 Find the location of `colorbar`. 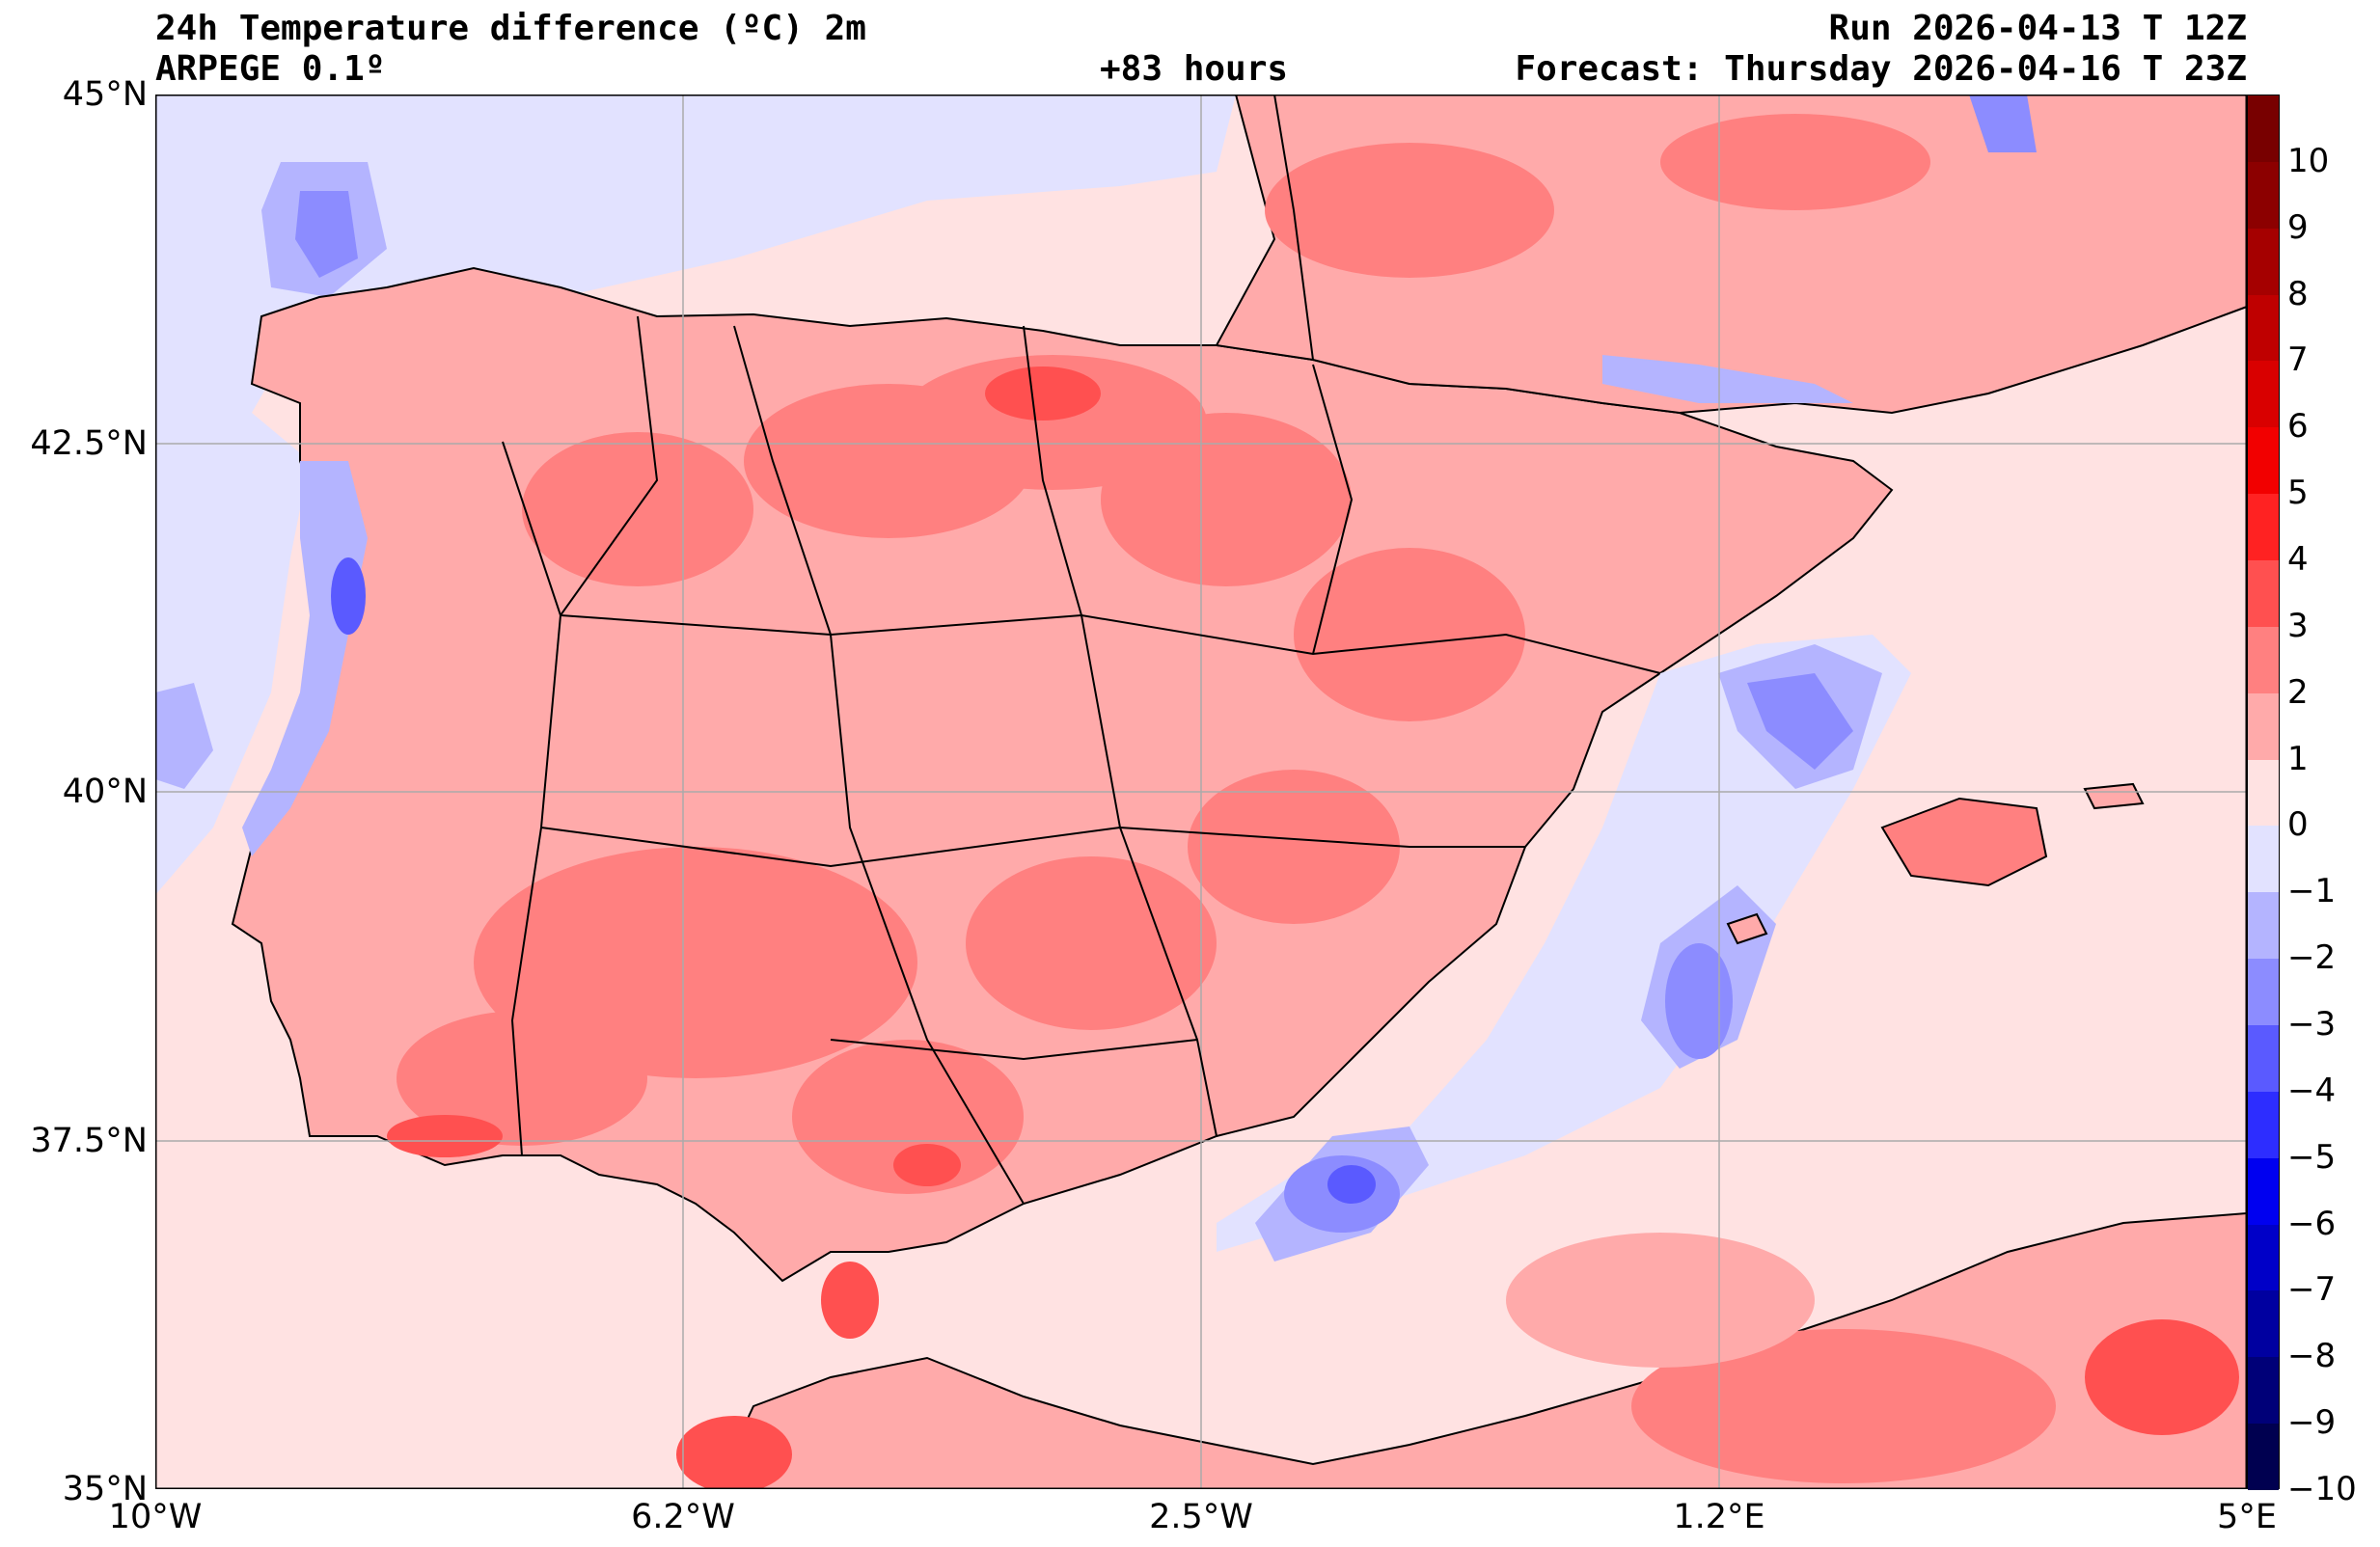

colorbar is located at coordinates (2263, 793).